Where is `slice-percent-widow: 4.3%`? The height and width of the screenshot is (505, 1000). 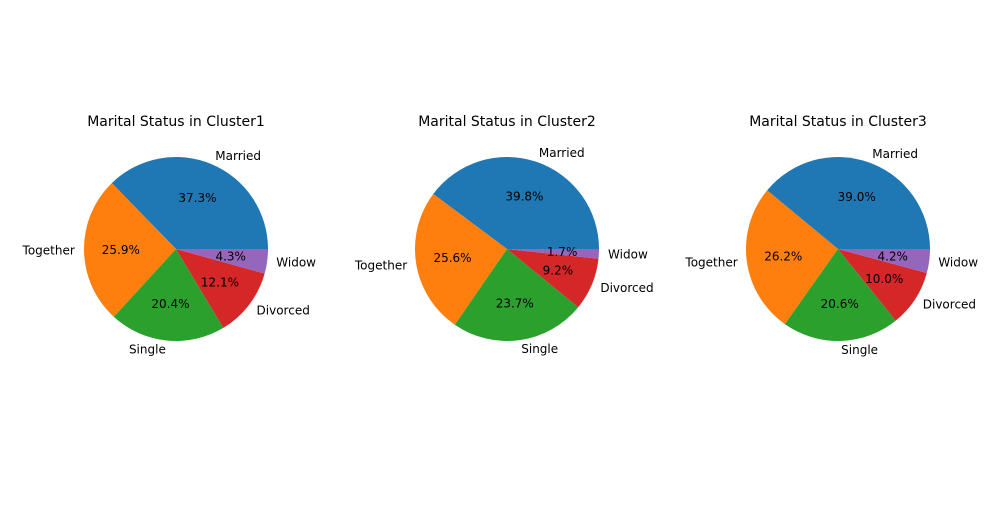 slice-percent-widow: 4.3% is located at coordinates (230, 256).